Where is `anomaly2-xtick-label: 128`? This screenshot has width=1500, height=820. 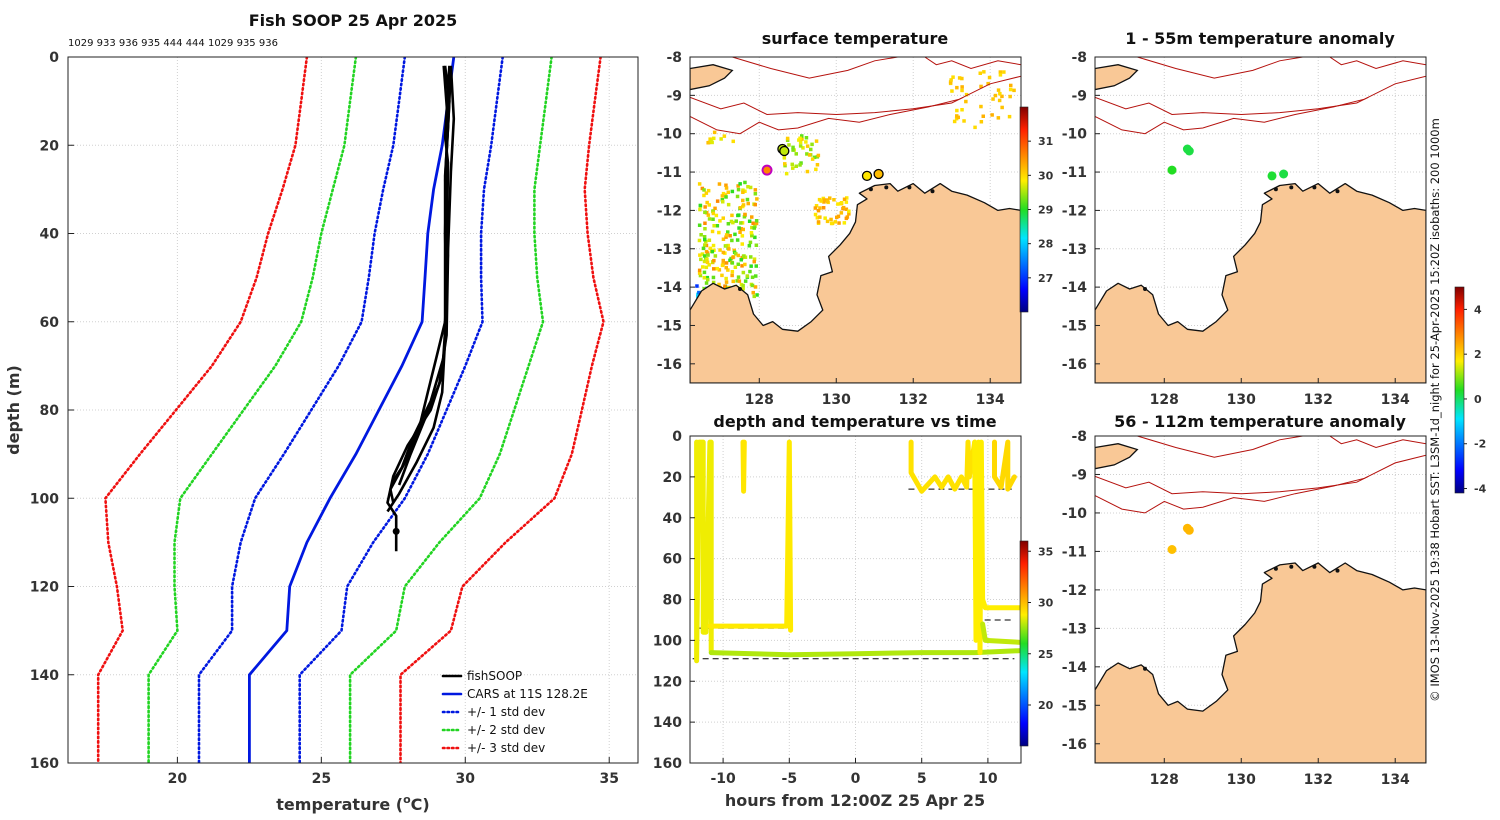
anomaly2-xtick-label: 128 is located at coordinates (1164, 780).